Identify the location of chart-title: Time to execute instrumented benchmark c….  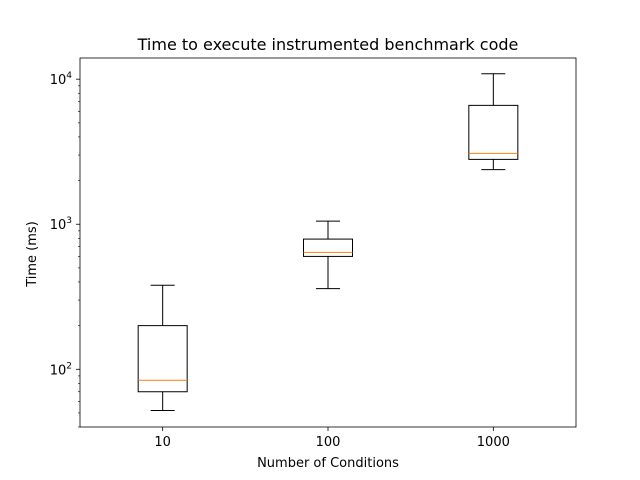
(328, 44).